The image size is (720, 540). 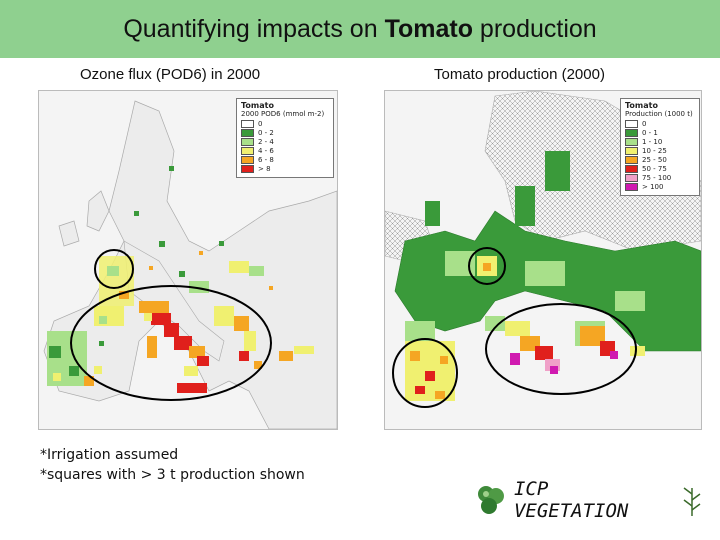 I want to click on legend-subtitle: Production (1000 t), so click(x=659, y=113).